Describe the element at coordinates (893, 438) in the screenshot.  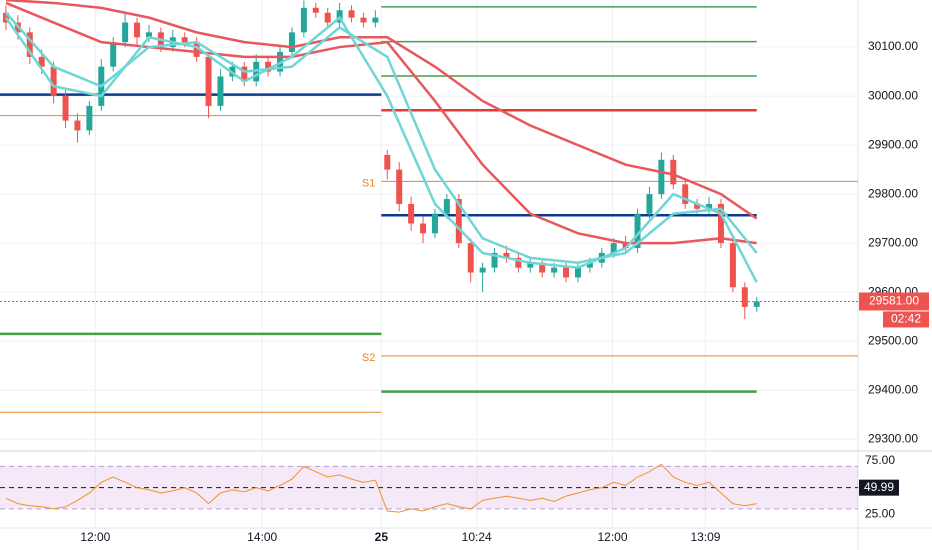
I see `y-tick-label: 29300.00` at that location.